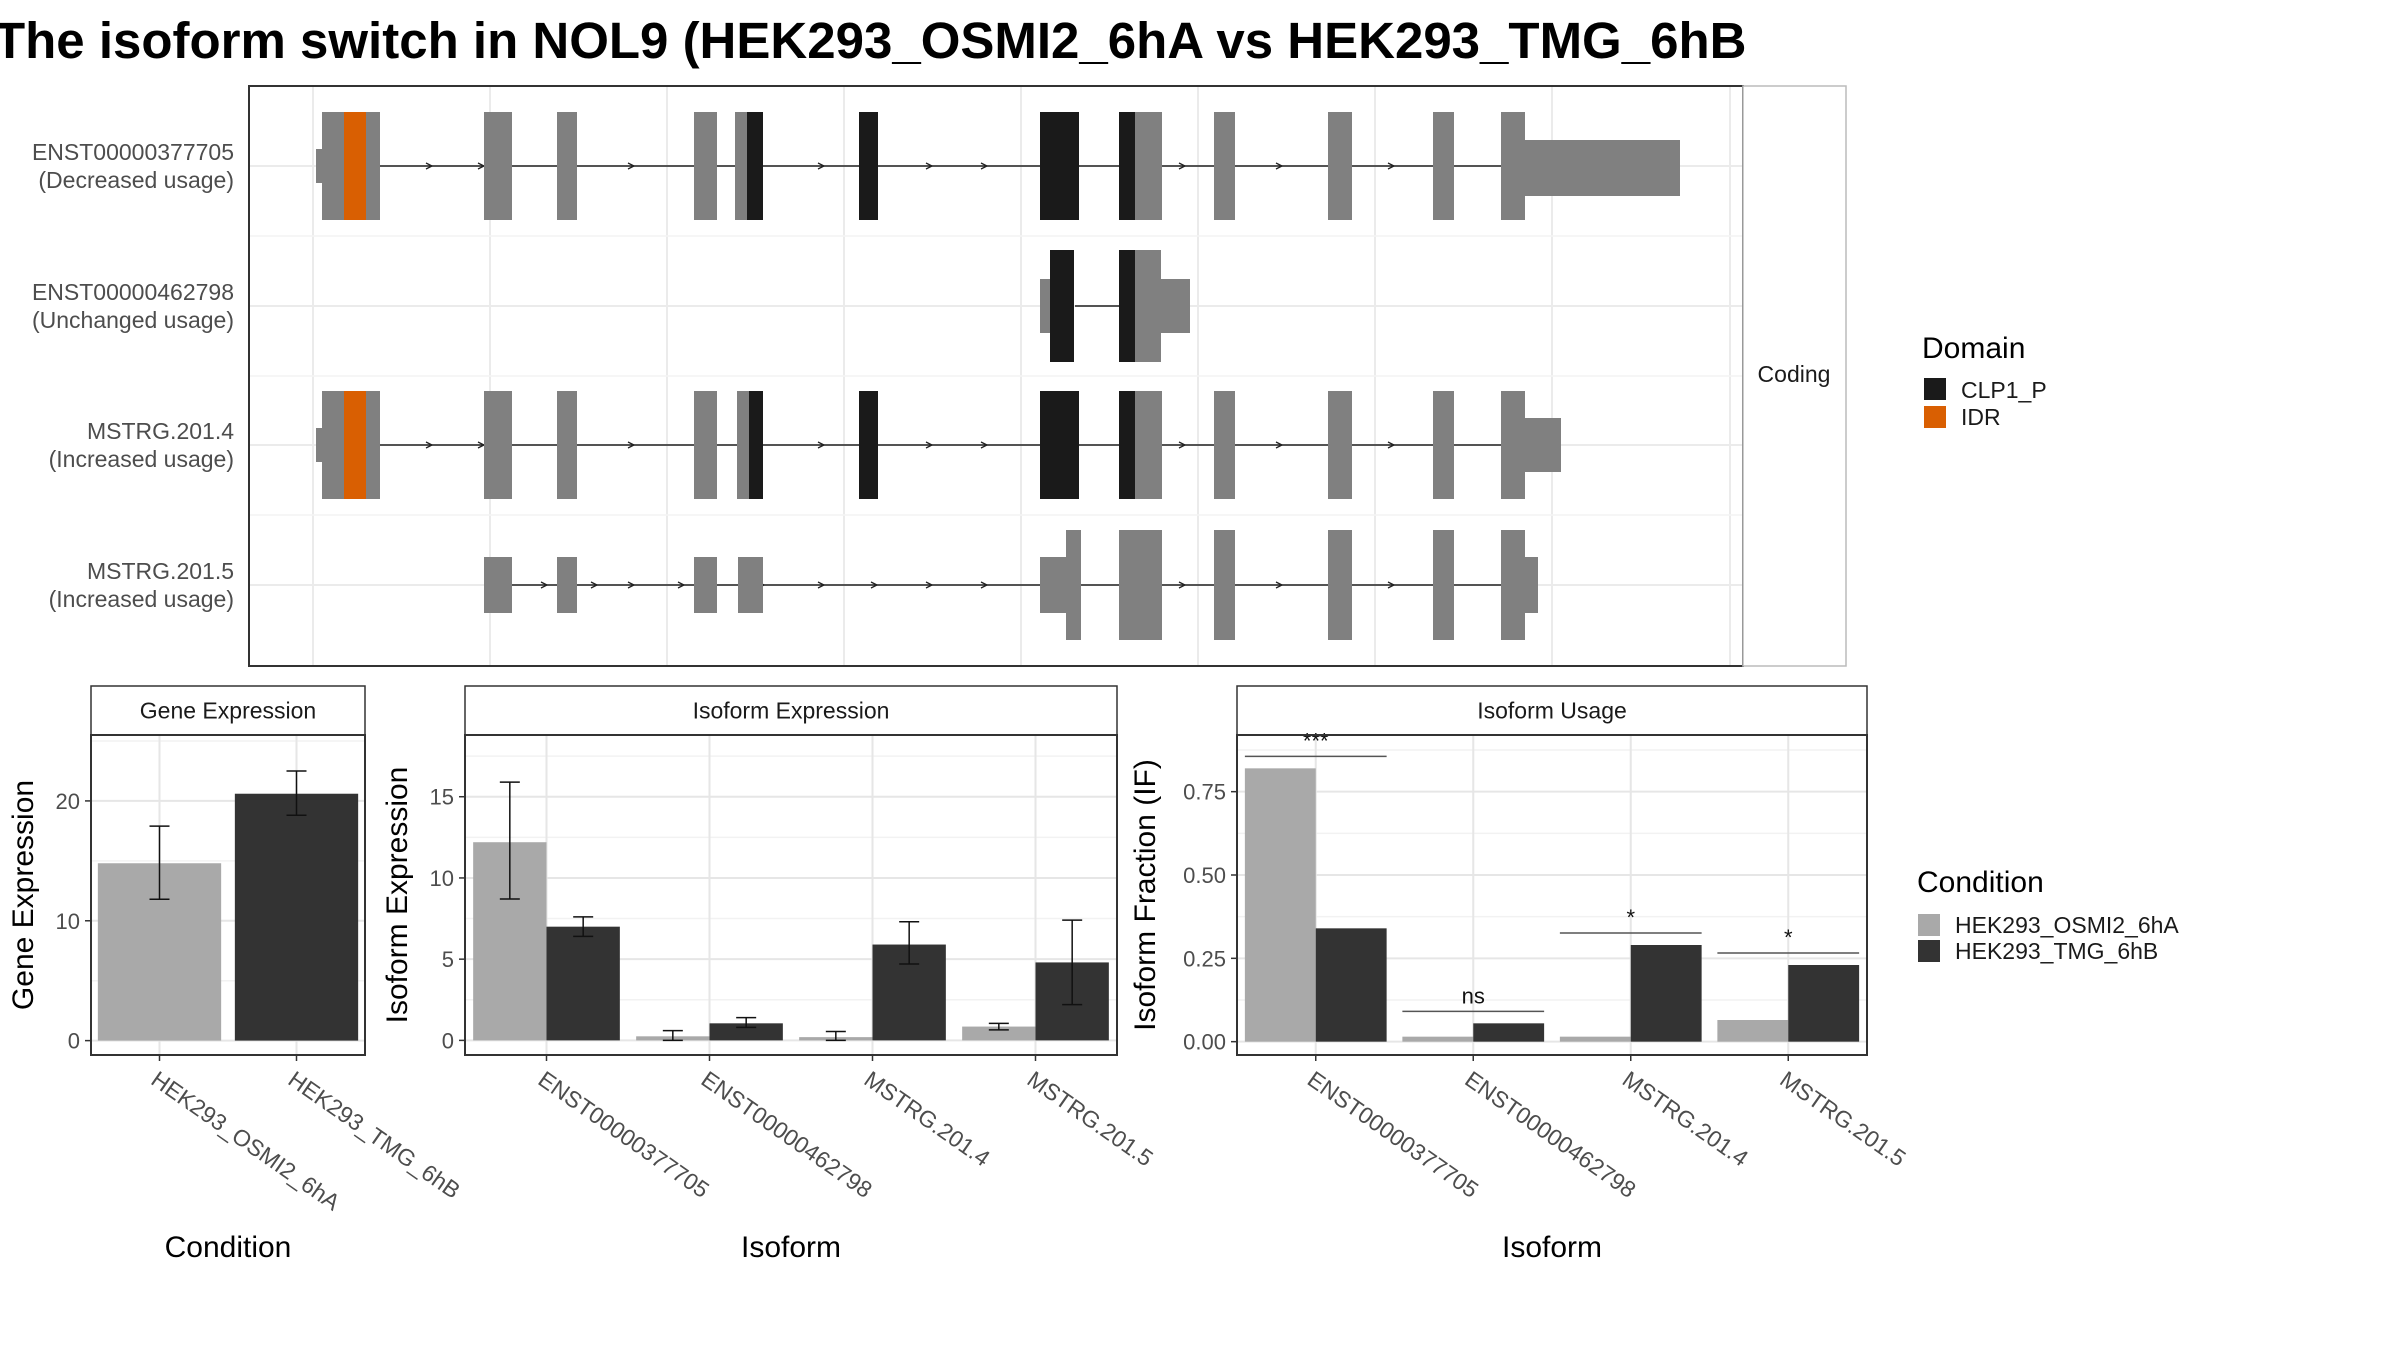 The image size is (2400, 1350). Describe the element at coordinates (1204, 1042) in the screenshot. I see `y-tick-label: 0.00` at that location.